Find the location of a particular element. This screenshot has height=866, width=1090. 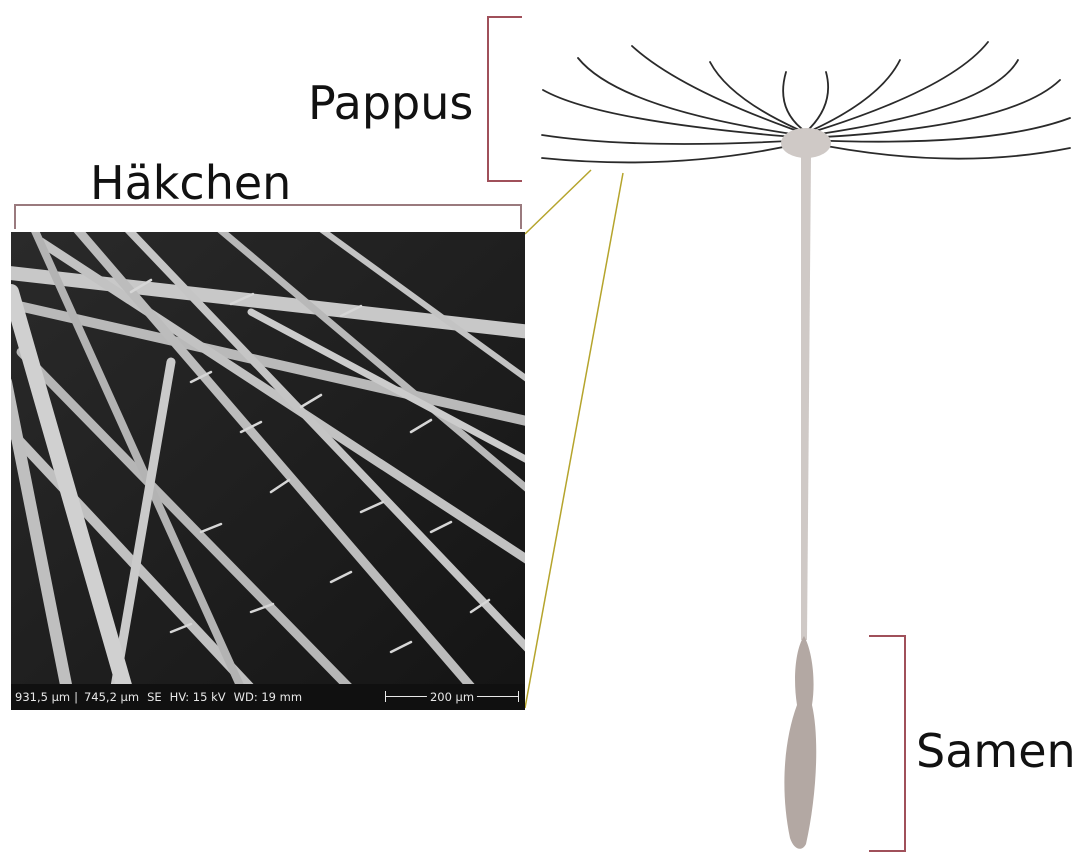

label-samen: Samen is located at coordinates (996, 751).